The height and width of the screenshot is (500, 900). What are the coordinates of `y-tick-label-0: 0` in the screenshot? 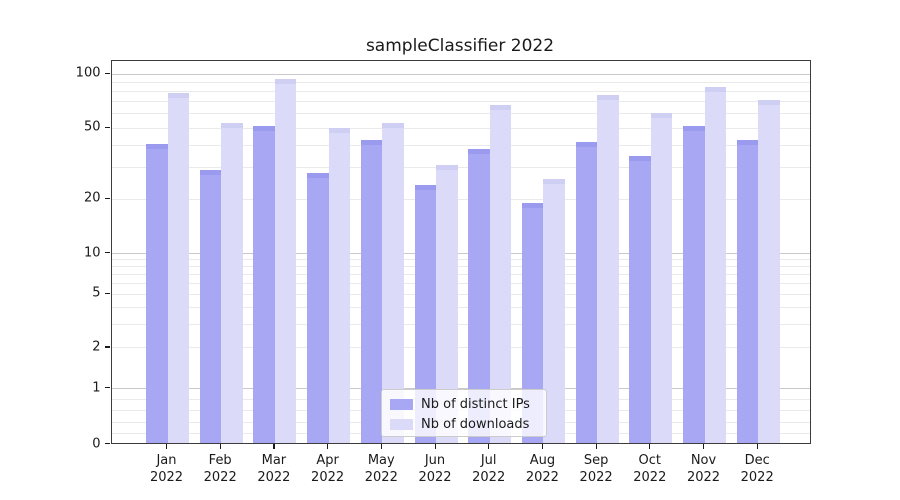 It's located at (96, 443).